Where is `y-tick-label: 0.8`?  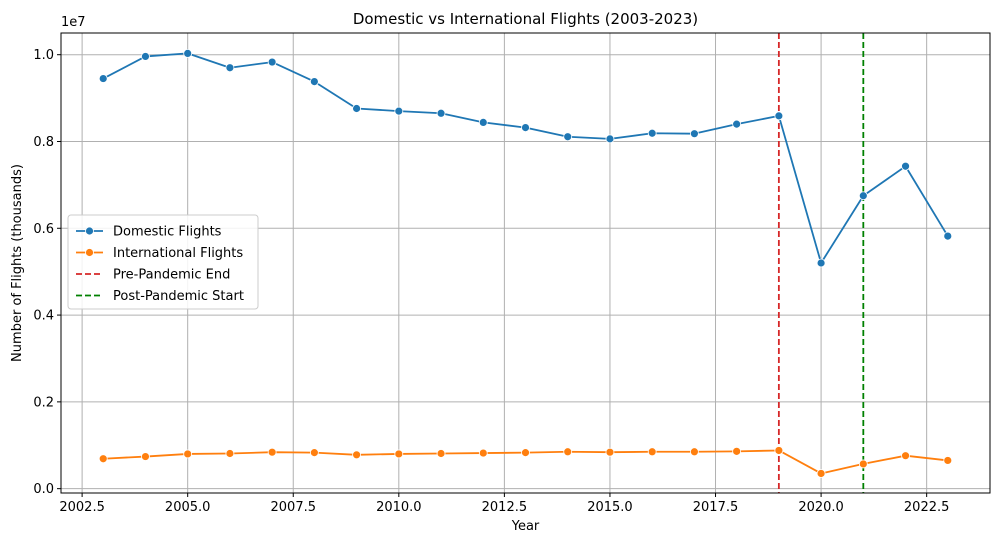
y-tick-label: 0.8 is located at coordinates (43, 142).